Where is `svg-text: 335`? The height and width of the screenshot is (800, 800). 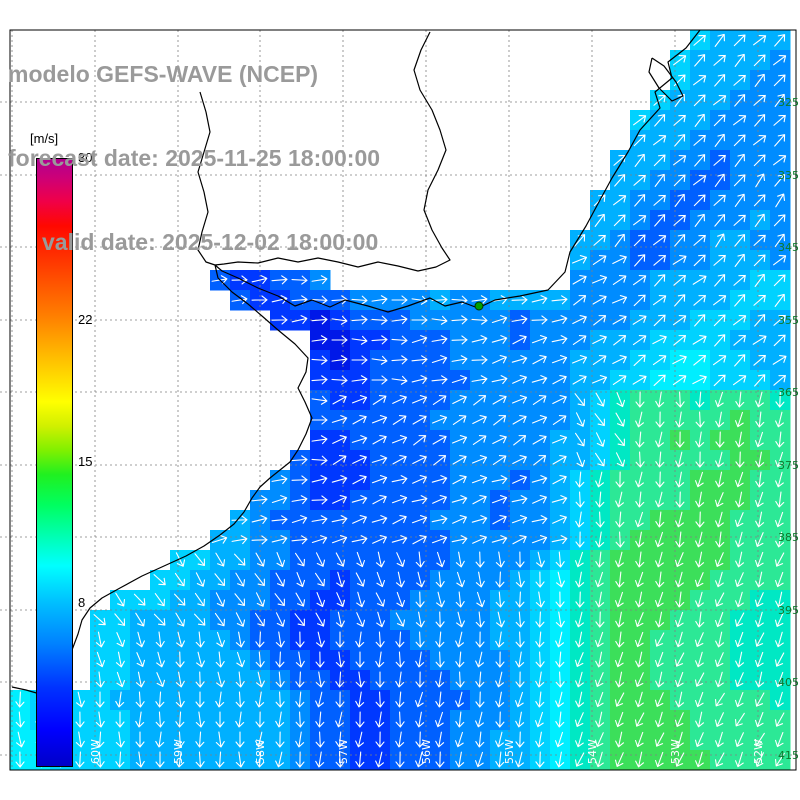
svg-text: 335 is located at coordinates (788, 175).